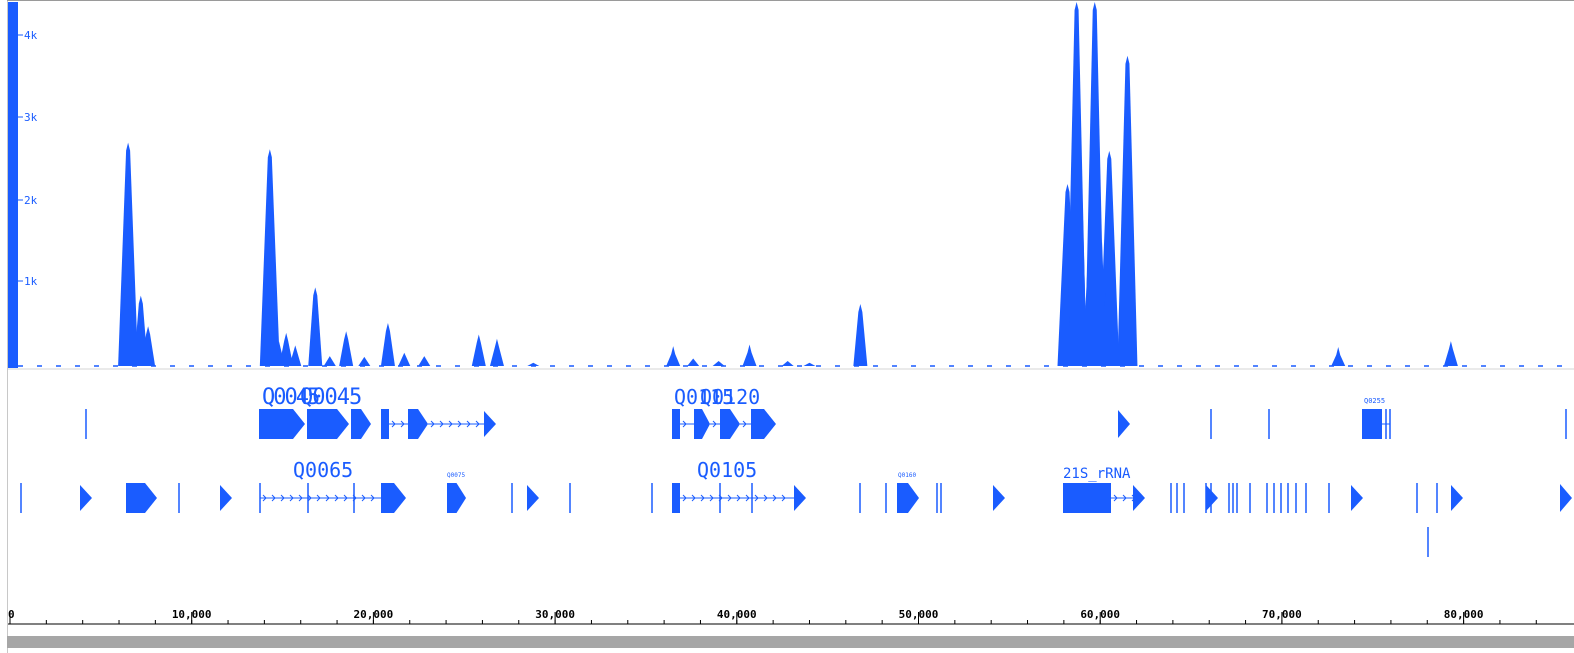  I want to click on gene-label-q0045: Q0045, so click(290, 397).